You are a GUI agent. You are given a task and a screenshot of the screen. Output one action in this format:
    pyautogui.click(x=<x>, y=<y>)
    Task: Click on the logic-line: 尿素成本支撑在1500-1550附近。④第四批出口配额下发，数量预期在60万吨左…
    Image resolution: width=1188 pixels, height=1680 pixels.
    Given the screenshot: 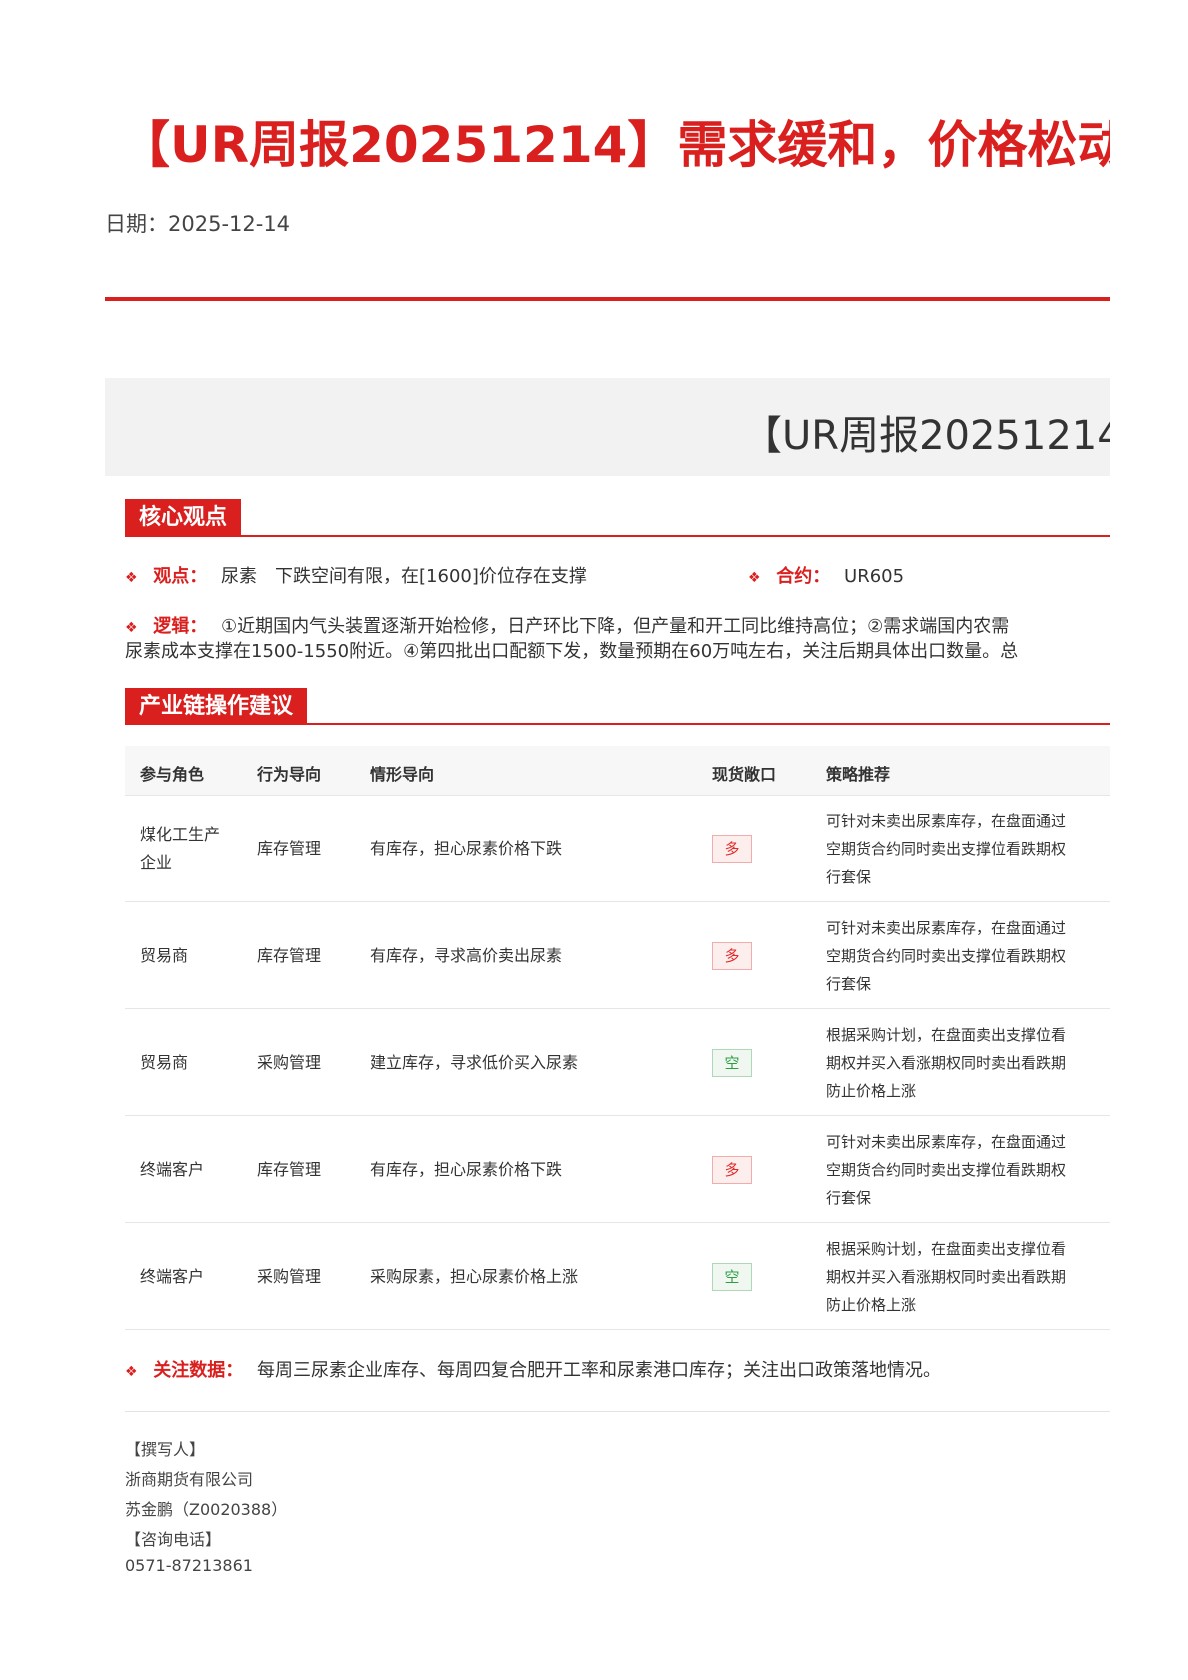 What is the action you would take?
    pyautogui.click(x=572, y=651)
    